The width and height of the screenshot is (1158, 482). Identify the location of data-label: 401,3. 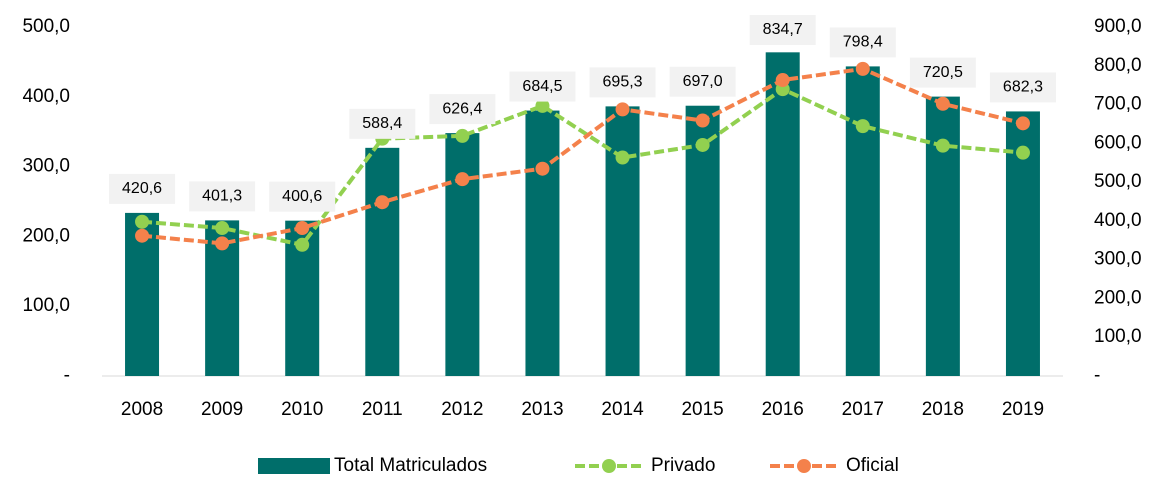
(222, 196).